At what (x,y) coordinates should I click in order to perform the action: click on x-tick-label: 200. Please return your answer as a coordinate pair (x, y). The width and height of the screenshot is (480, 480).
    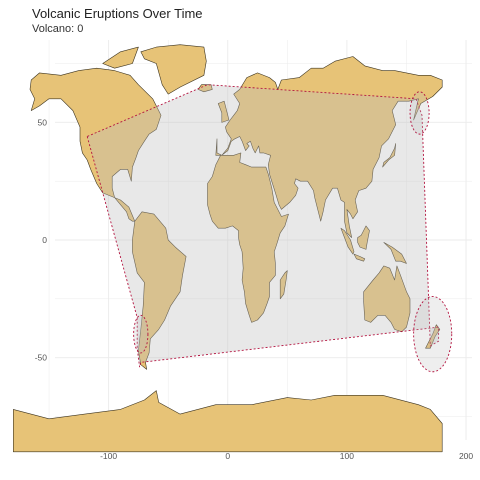
    Looking at the image, I should click on (466, 456).